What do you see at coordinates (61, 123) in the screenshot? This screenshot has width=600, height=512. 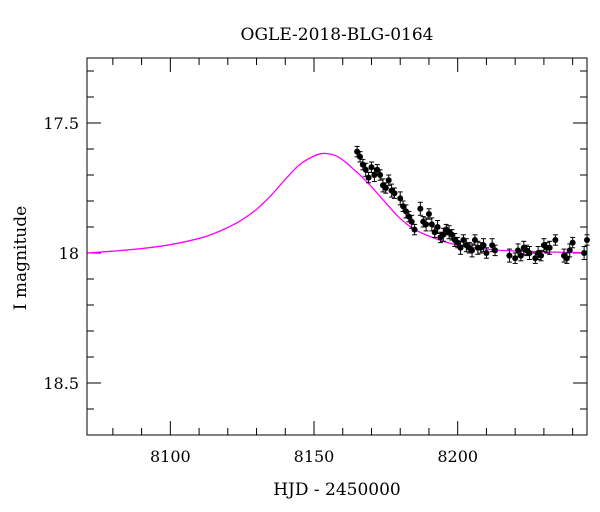 I see `y-tick-label: 17.5` at bounding box center [61, 123].